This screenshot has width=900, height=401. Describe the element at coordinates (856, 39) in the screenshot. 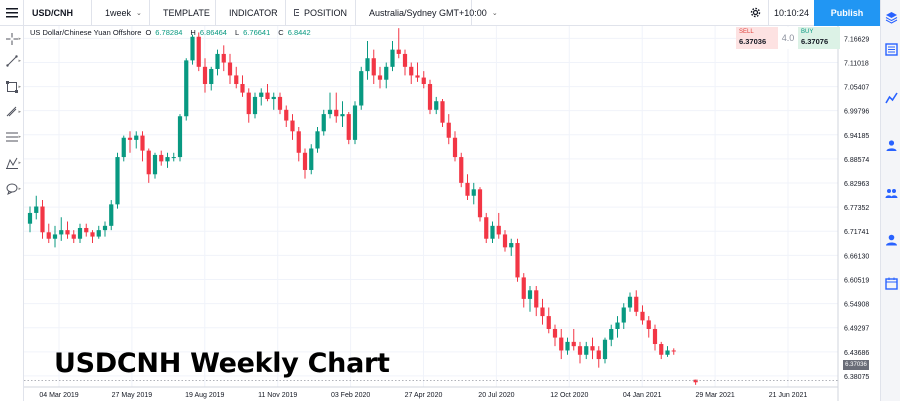

I see `y-tick-label: 7.16629` at that location.